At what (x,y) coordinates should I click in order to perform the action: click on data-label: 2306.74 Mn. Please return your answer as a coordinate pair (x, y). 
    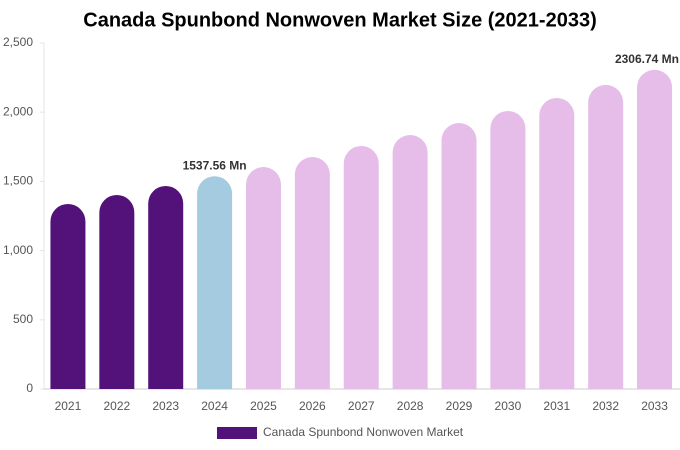
    Looking at the image, I should click on (647, 59).